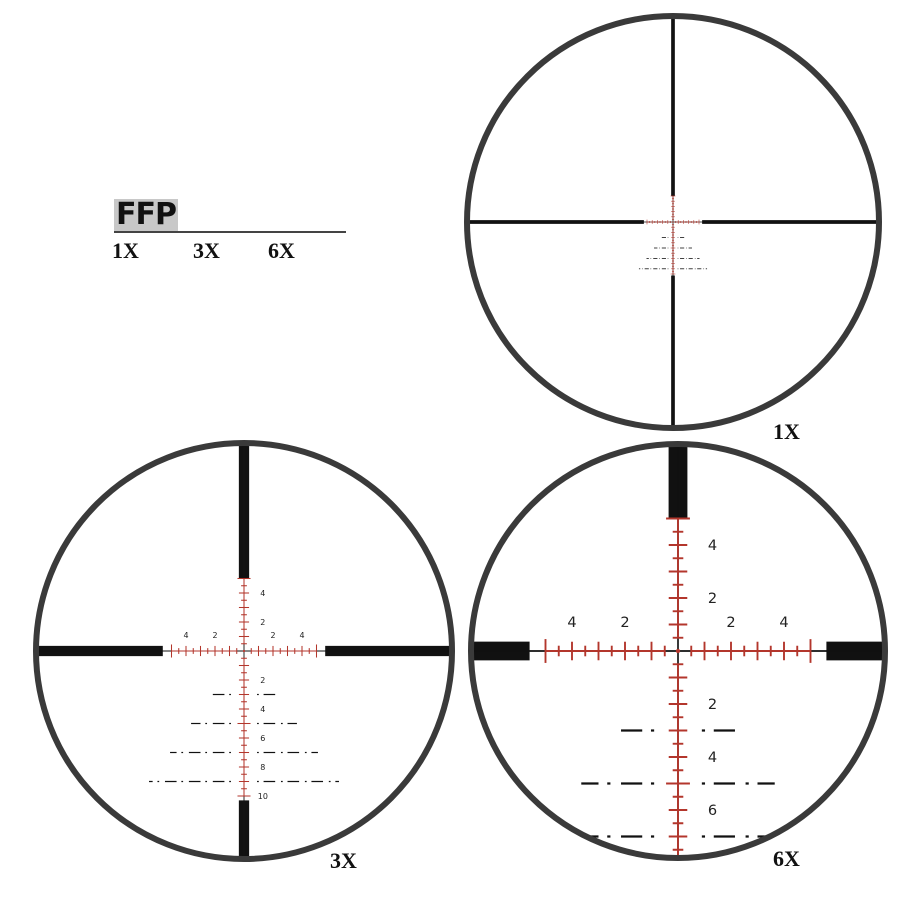 Image resolution: width=900 pixels, height=900 pixels. Describe the element at coordinates (262, 767) in the screenshot. I see `ladder-label-down: 8` at that location.